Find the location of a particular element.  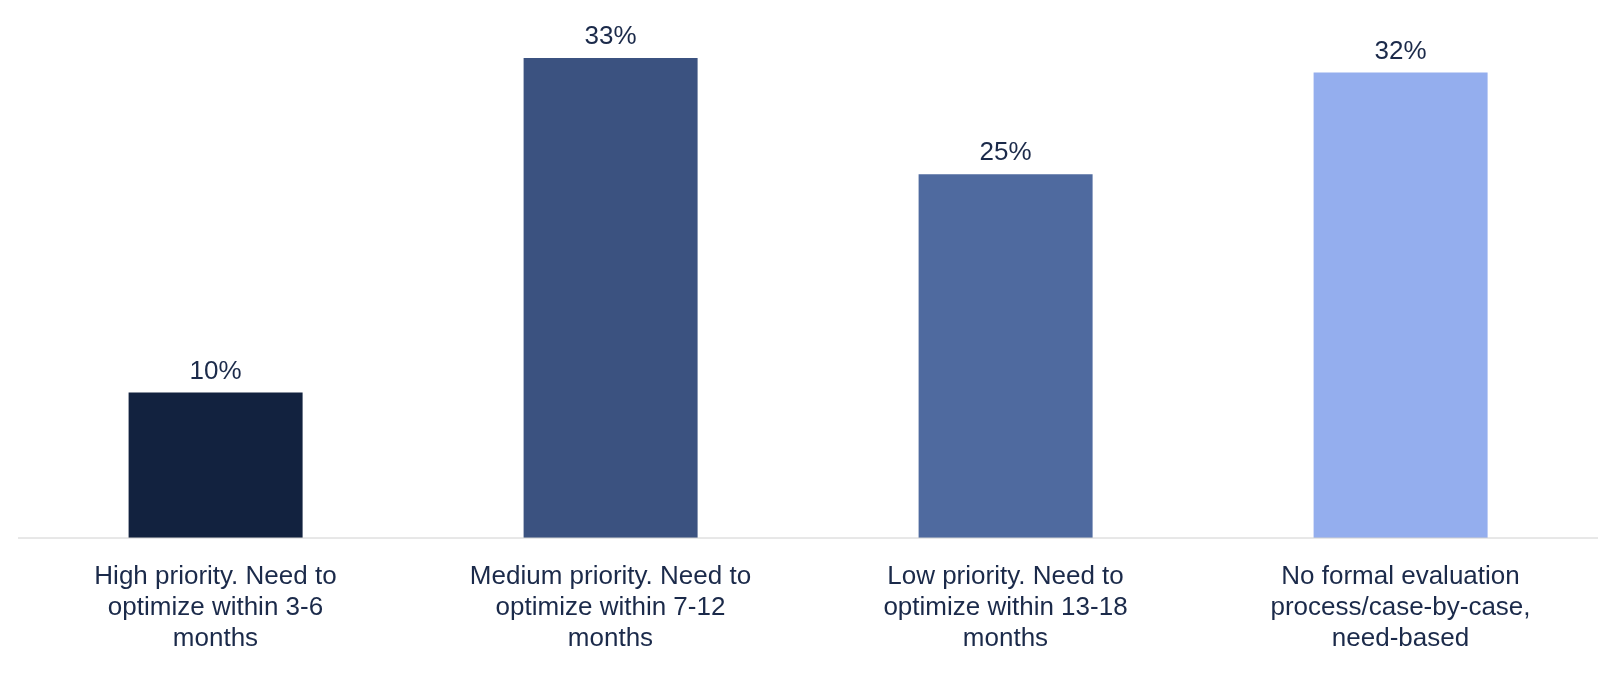

data-label: 33% is located at coordinates (610, 35).